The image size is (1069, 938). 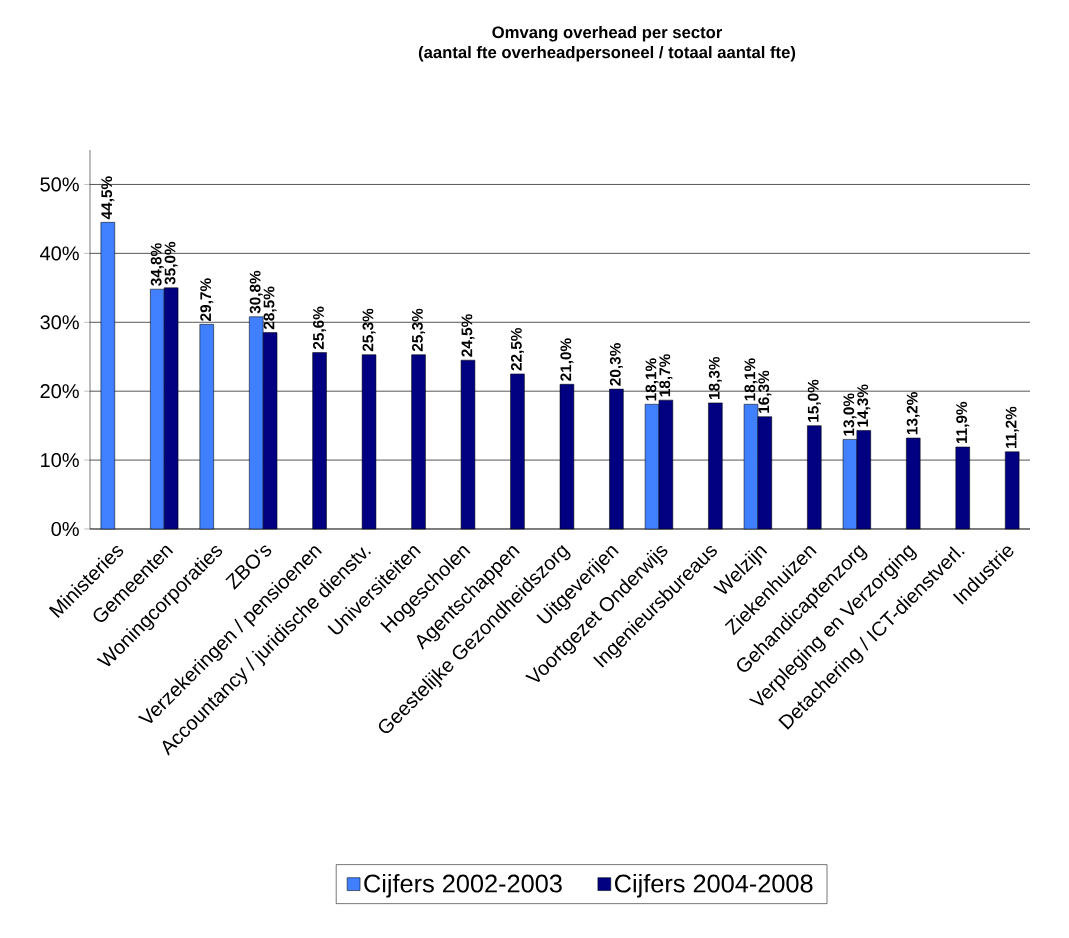 I want to click on data-label: 29,7%, so click(x=207, y=299).